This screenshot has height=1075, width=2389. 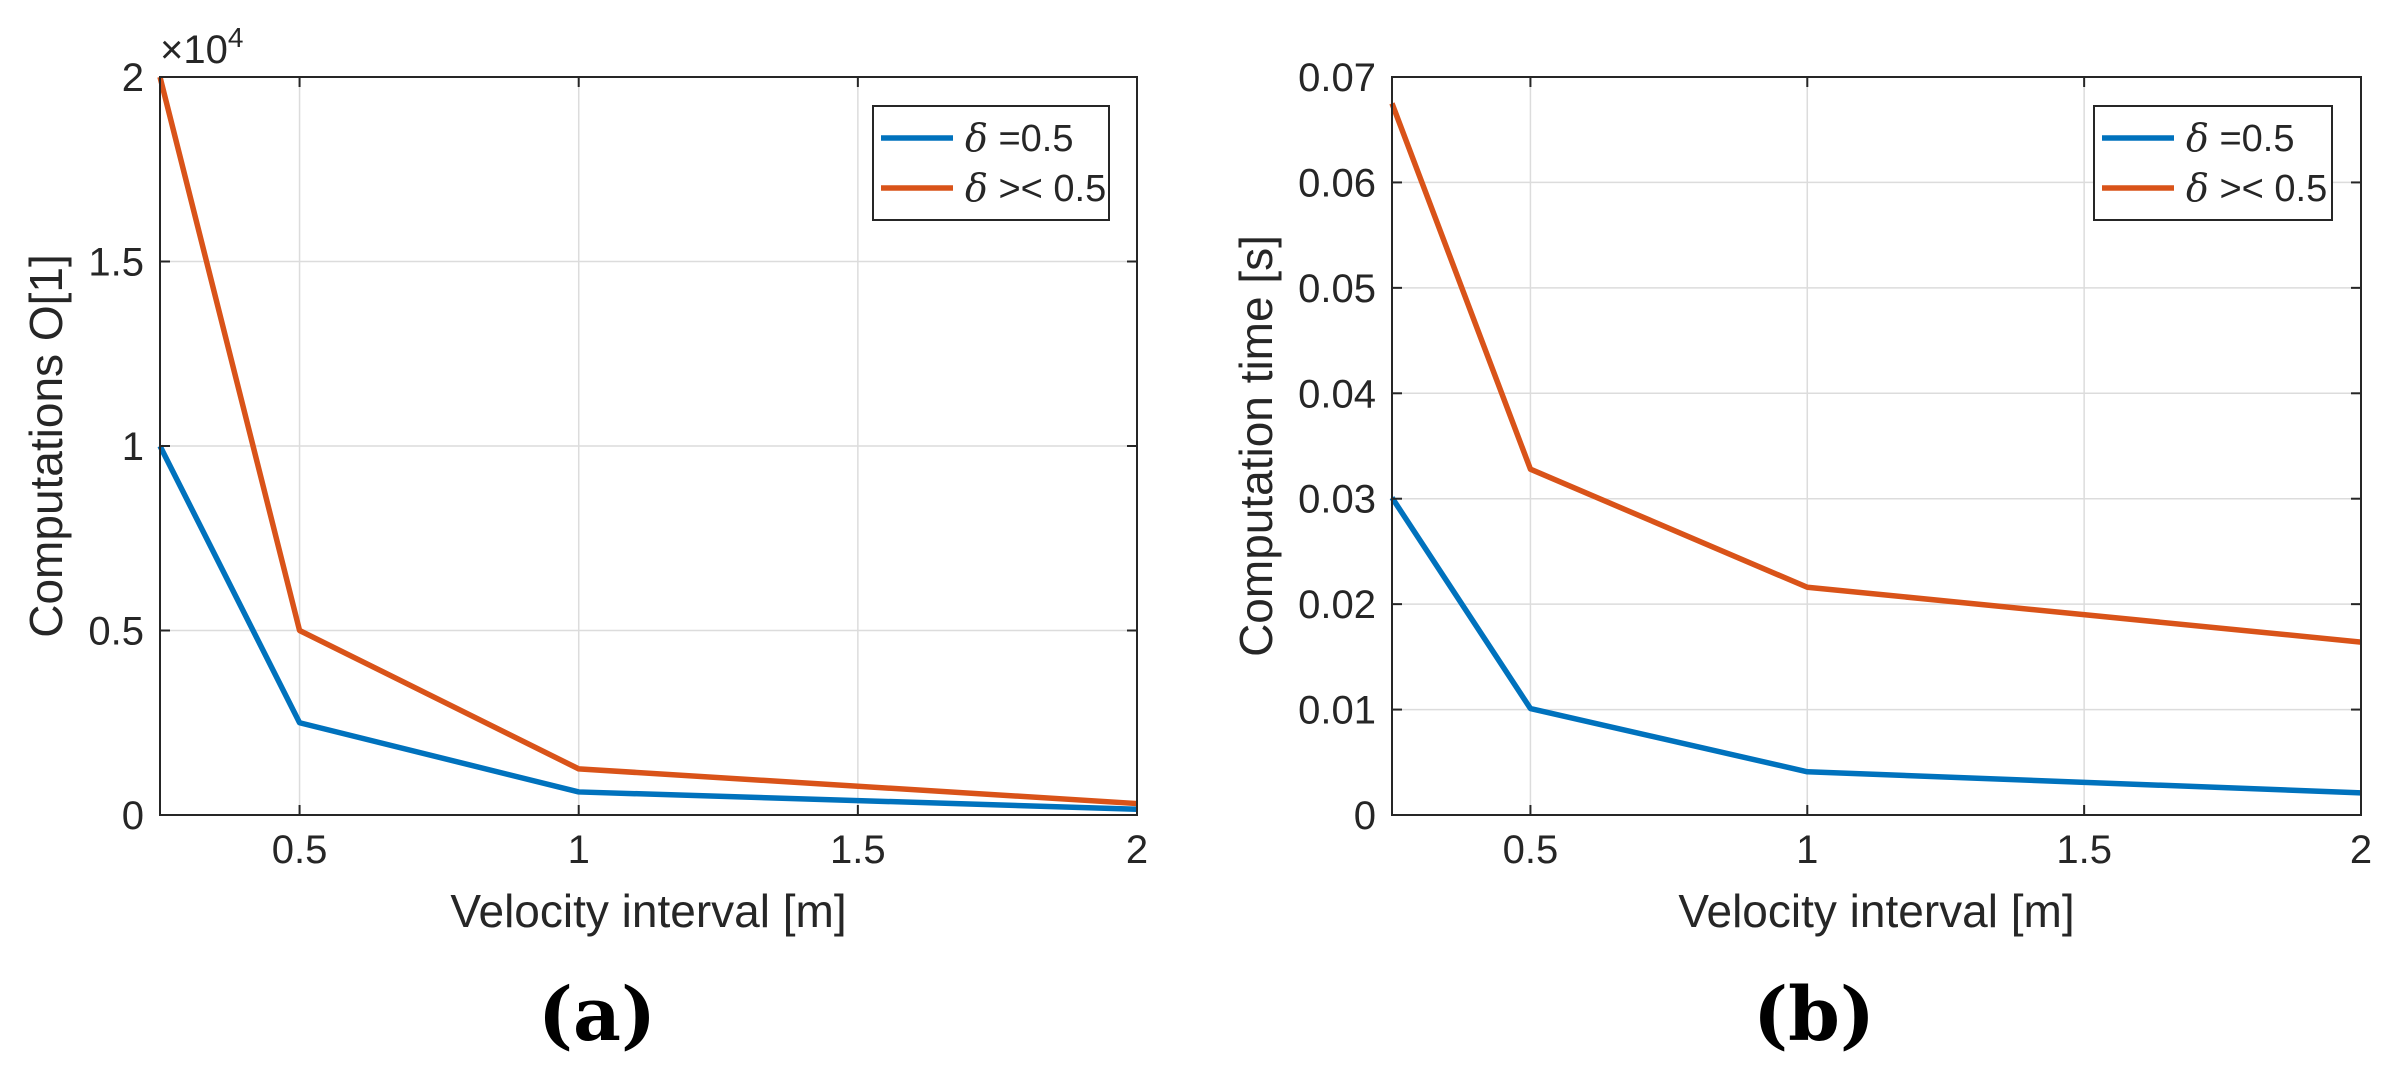 I want to click on y-tick-label: 0.02, so click(x=1337, y=605).